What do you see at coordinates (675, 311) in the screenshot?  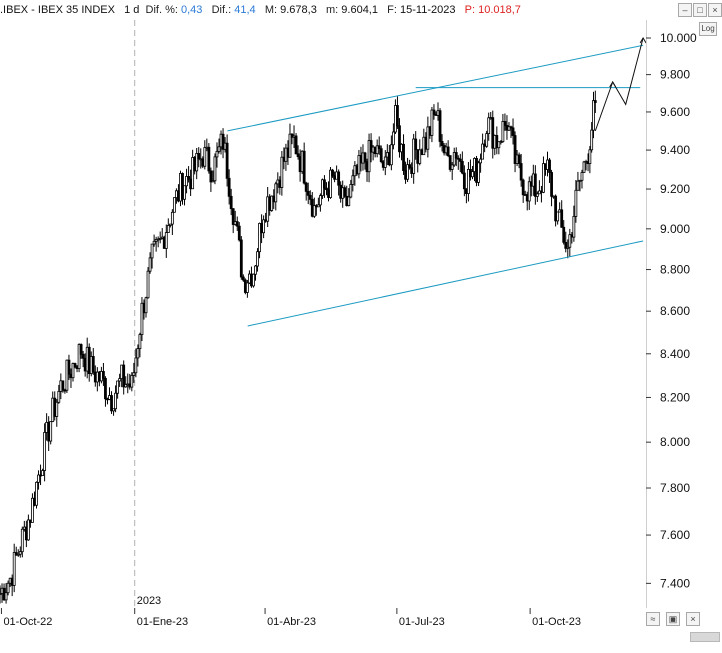 I see `y-tick-label: 8.600` at bounding box center [675, 311].